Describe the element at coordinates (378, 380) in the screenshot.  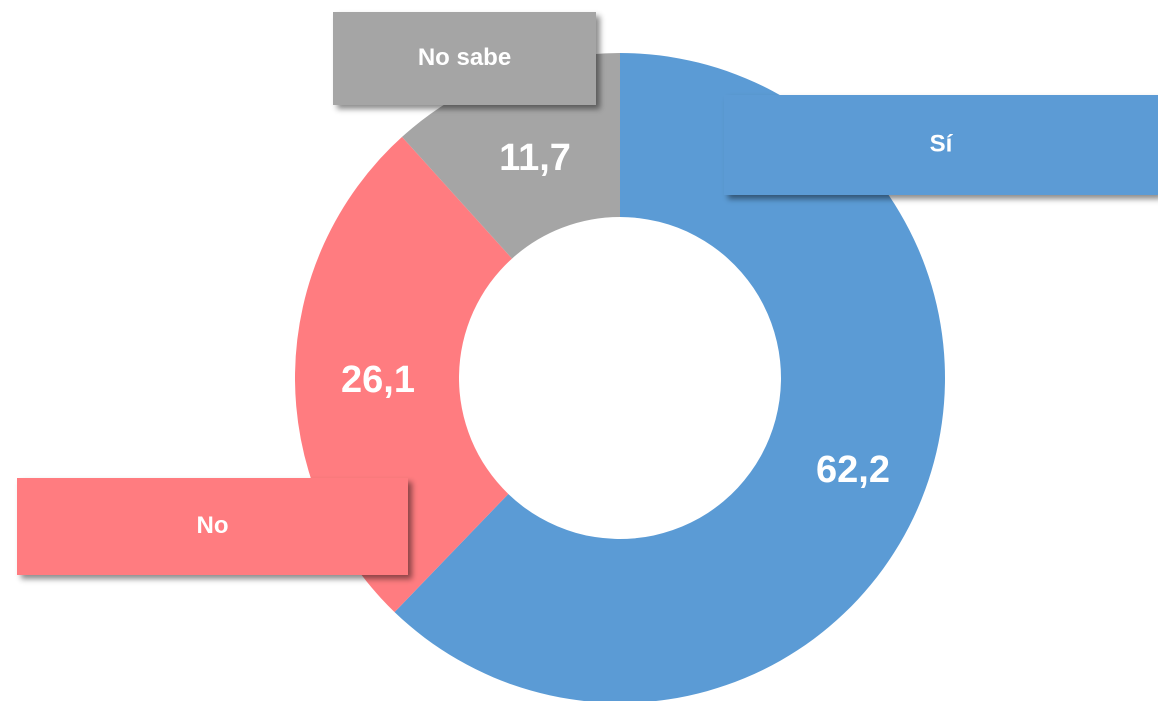
I see `data-label: 26,1` at that location.